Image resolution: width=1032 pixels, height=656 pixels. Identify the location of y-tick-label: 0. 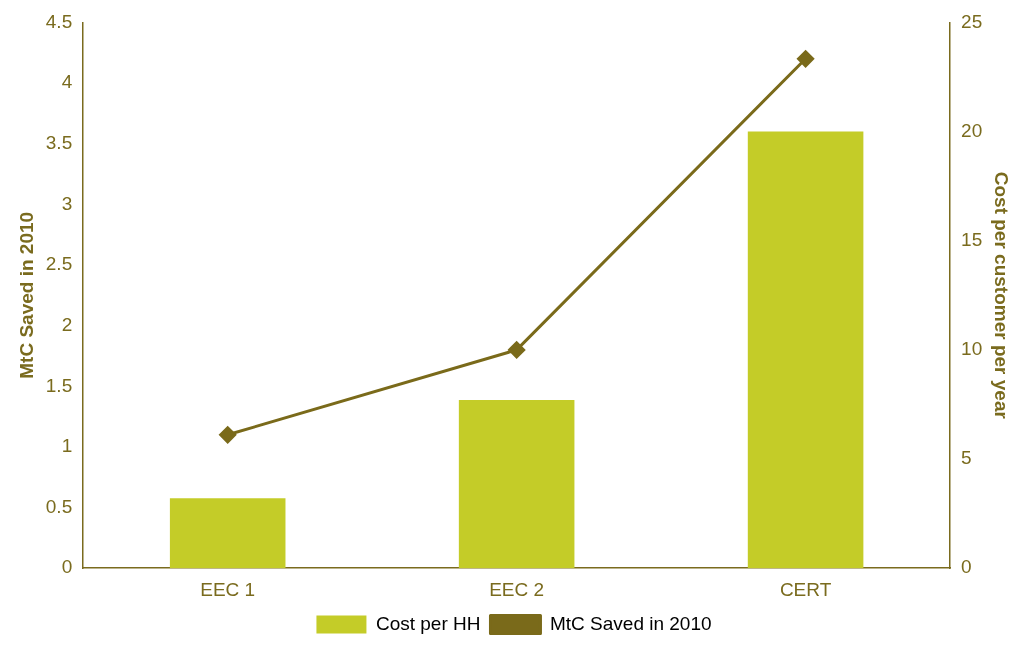
(67, 567).